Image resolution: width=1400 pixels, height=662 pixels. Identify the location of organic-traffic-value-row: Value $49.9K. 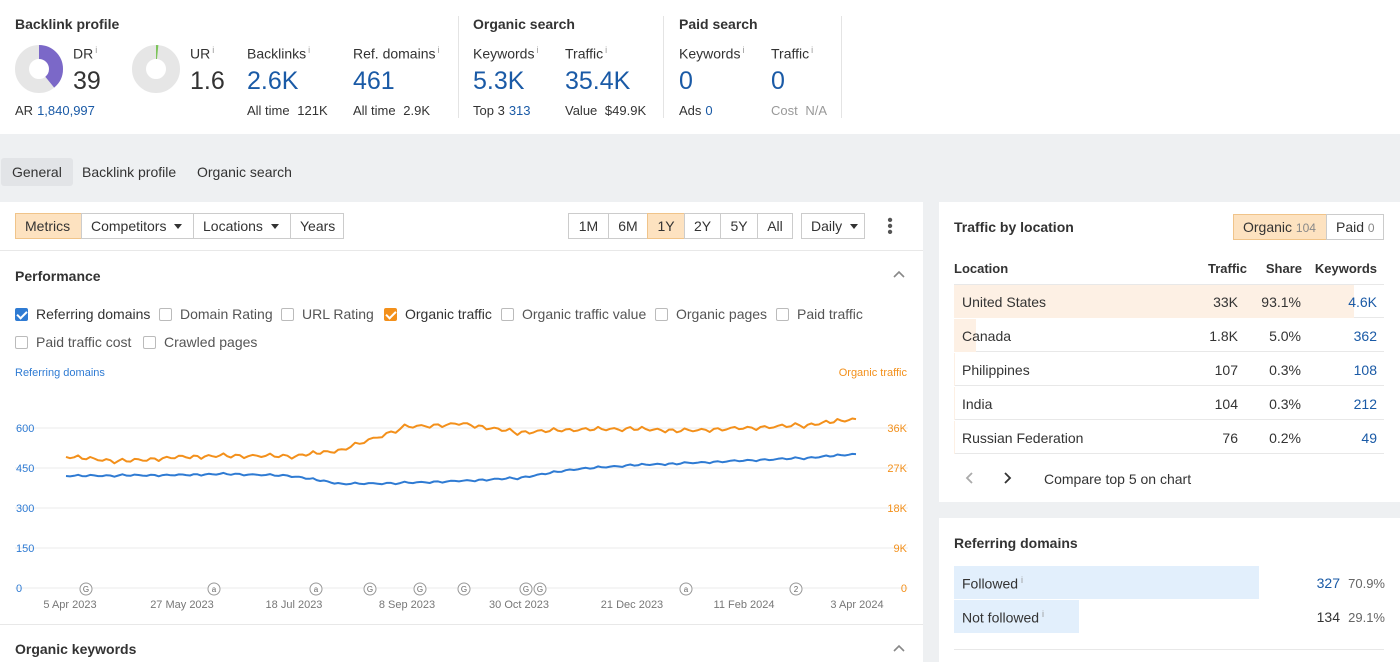
(606, 110).